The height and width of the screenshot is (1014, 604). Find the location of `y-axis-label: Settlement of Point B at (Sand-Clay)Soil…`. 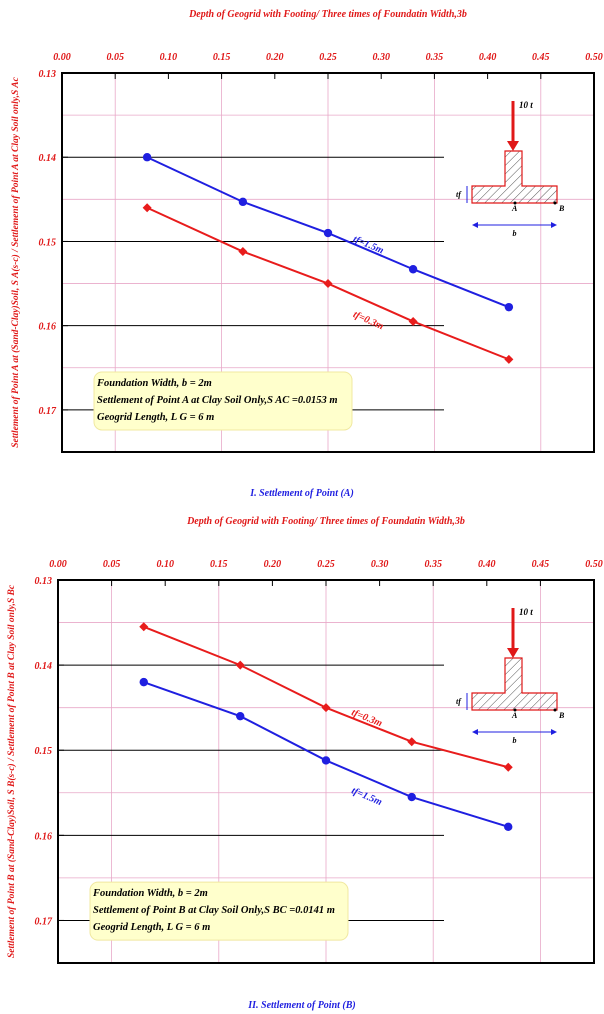

y-axis-label: Settlement of Point B at (Sand-Clay)Soil… is located at coordinates (11, 771).